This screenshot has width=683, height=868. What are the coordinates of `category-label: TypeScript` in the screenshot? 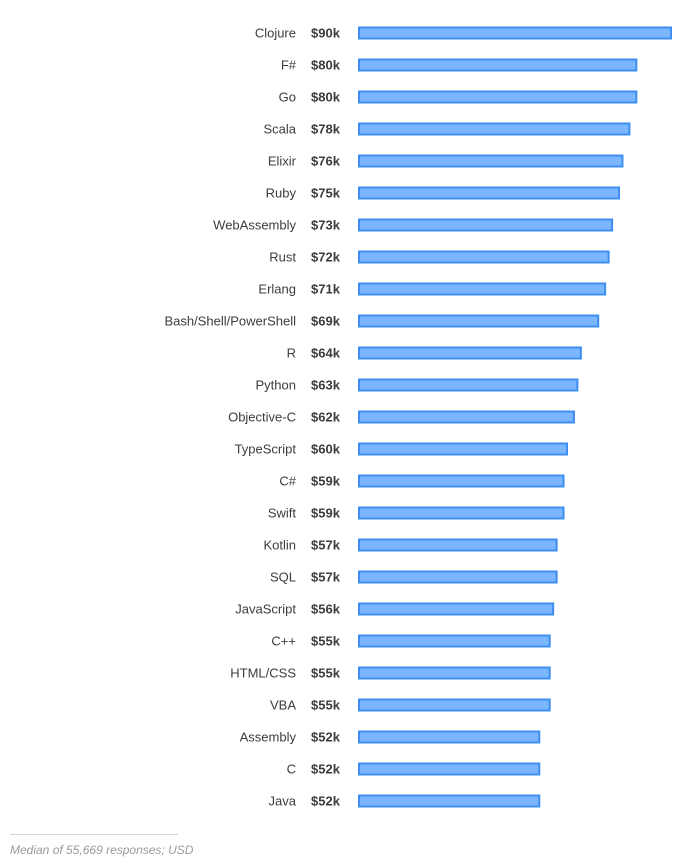 It's located at (266, 449).